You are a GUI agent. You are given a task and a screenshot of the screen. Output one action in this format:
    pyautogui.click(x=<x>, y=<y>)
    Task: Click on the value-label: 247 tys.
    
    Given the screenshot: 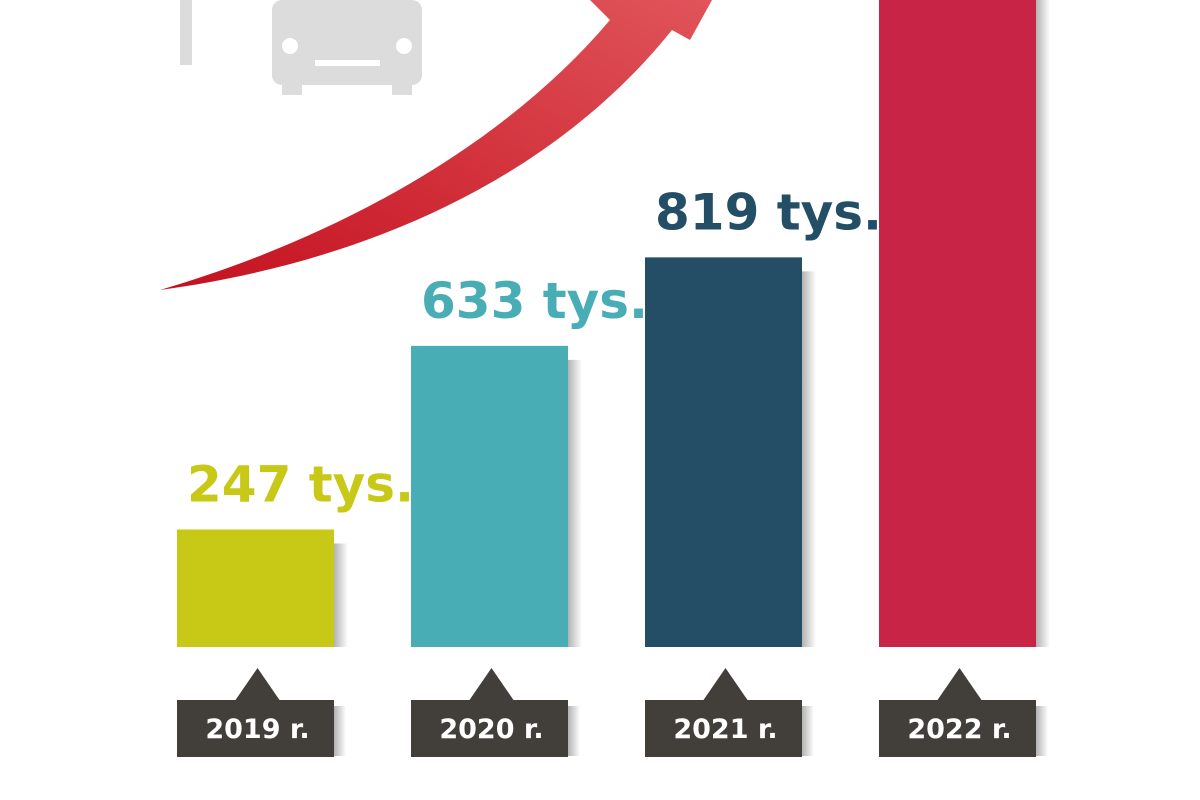 What is the action you would take?
    pyautogui.click(x=300, y=484)
    